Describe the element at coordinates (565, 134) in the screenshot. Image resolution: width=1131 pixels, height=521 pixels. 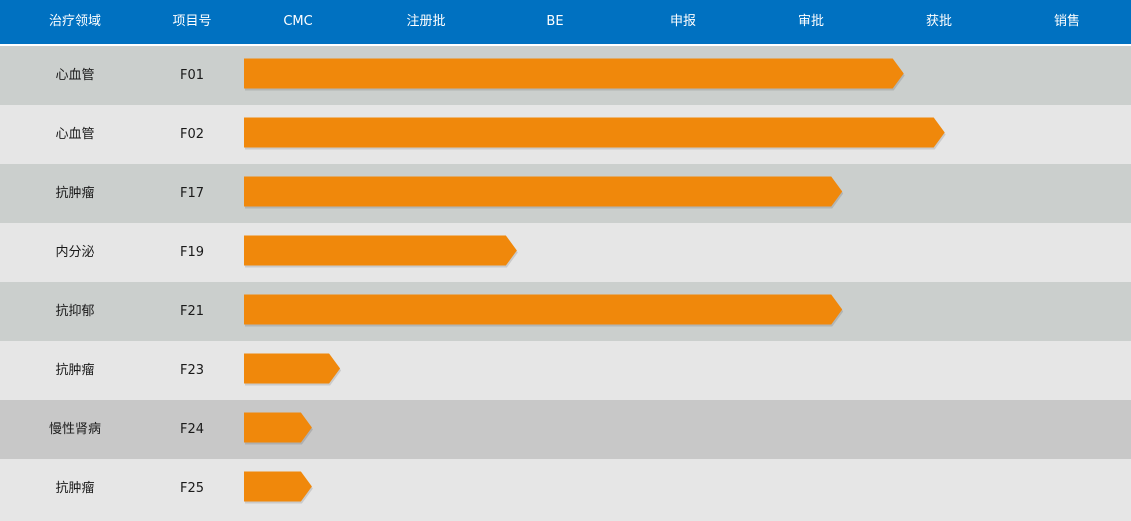
I see `table-row: 心血管 F02` at that location.